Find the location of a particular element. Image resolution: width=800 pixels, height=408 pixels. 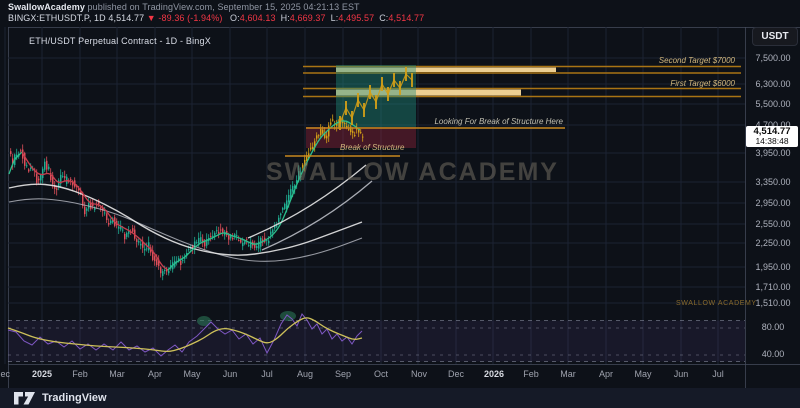

ohlc-c-value: 4,514.77 is located at coordinates (406, 18).